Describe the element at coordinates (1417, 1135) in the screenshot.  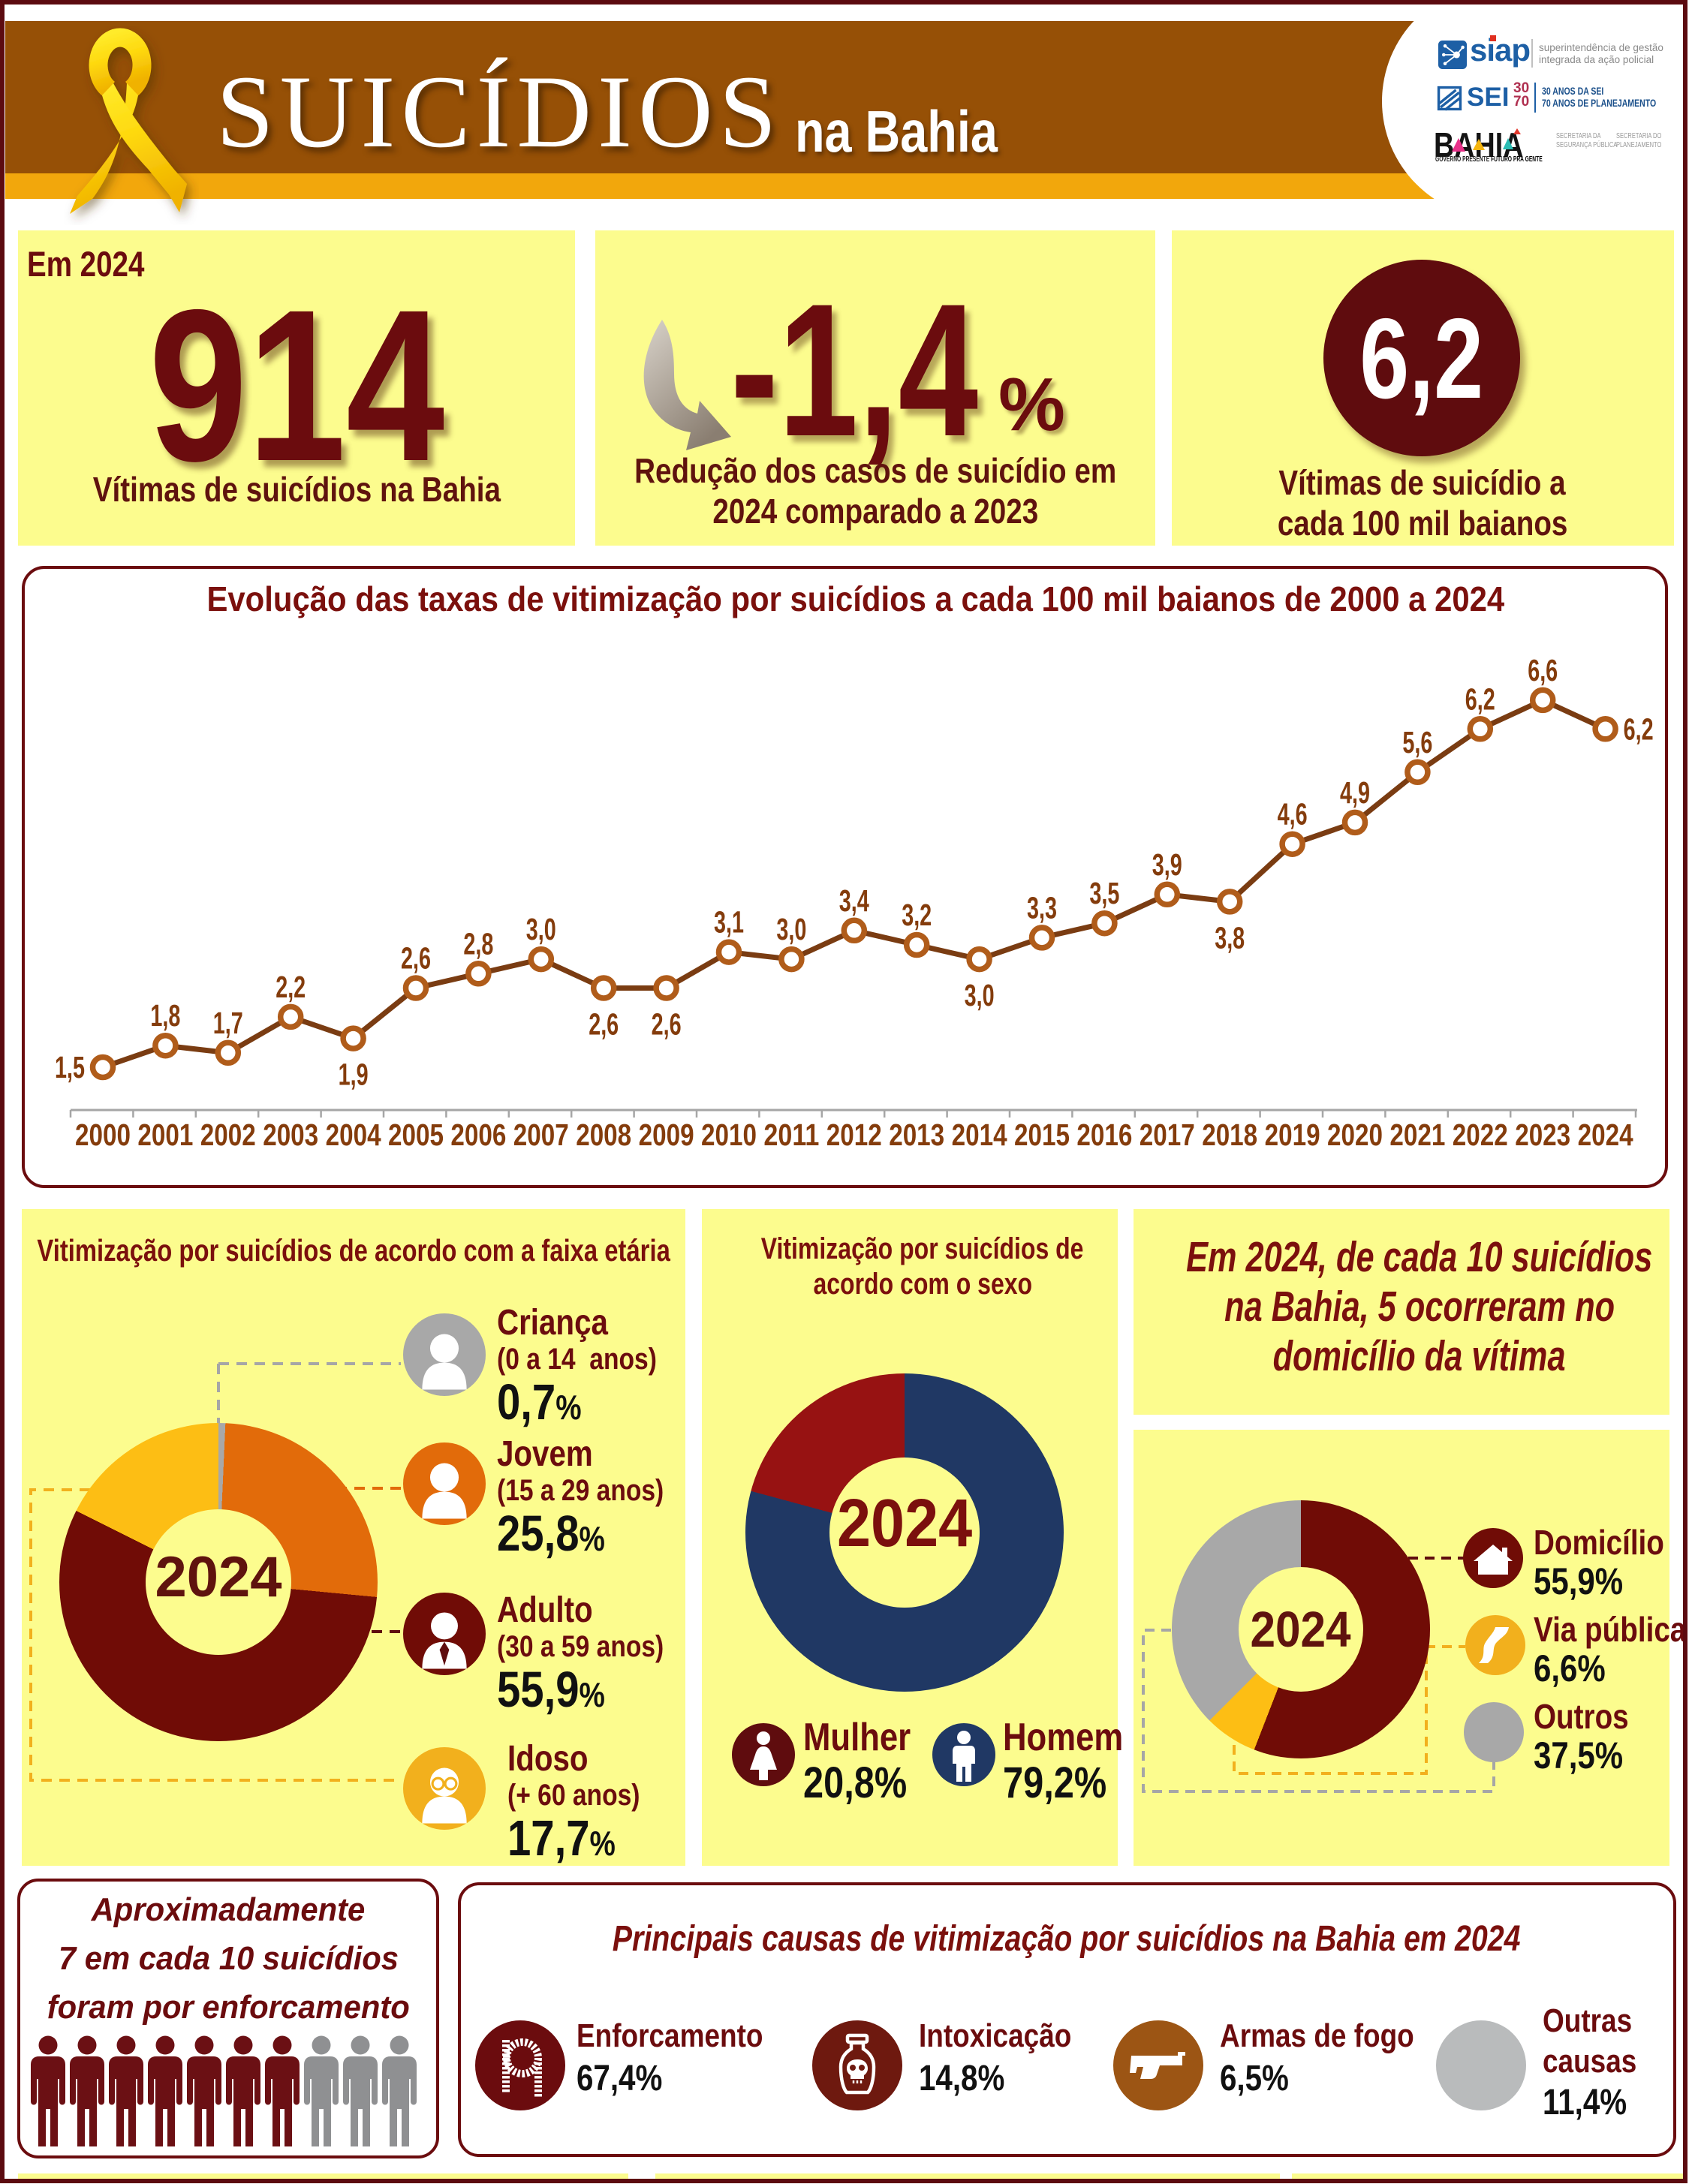
I see `svg-text: 2021` at that location.